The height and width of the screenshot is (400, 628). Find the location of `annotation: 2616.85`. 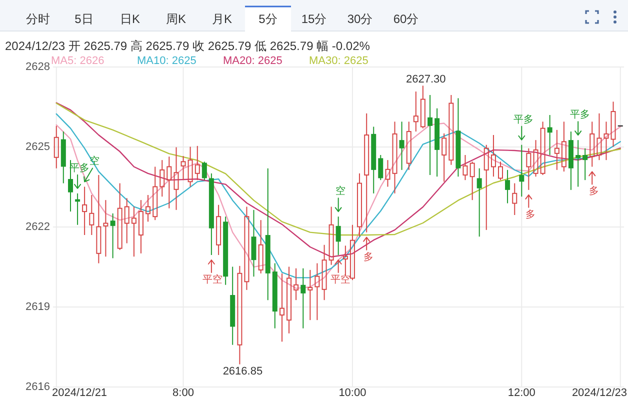

annotation: 2616.85 is located at coordinates (242, 371).